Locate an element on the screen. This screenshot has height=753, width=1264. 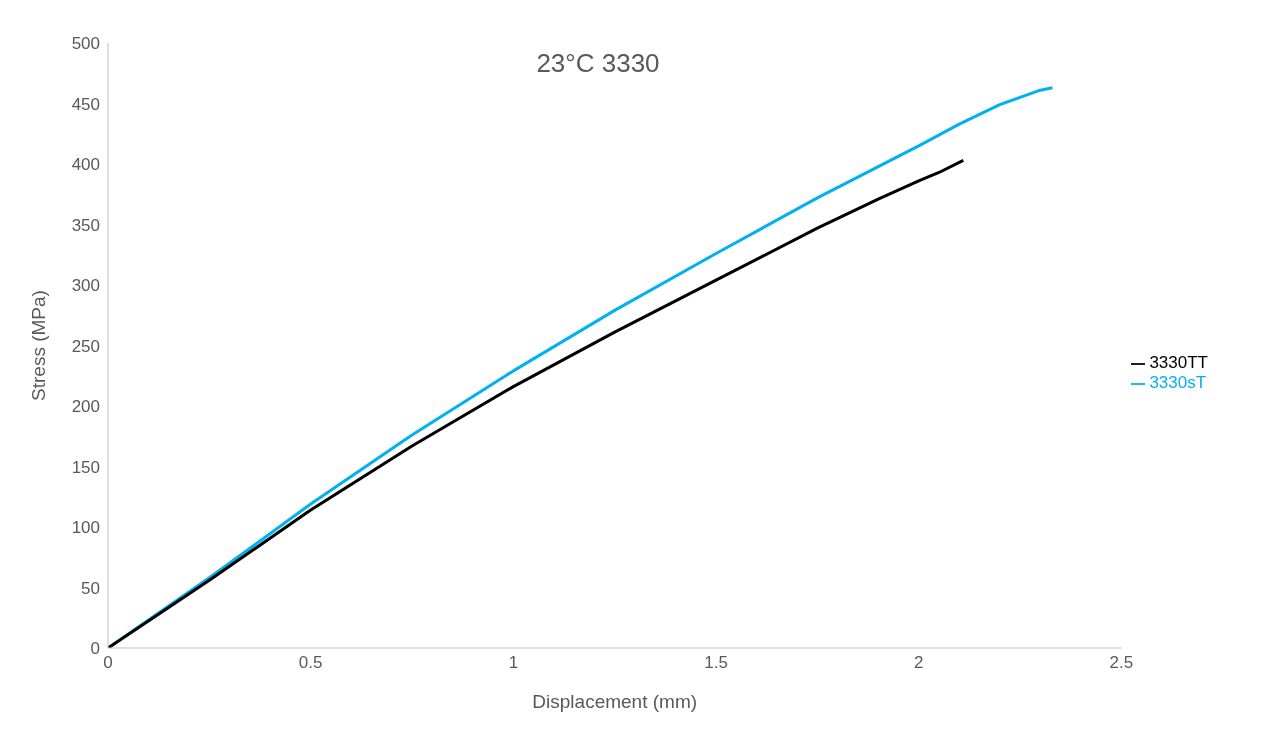
y-axis-title: Stress (MPa) is located at coordinates (38, 345).